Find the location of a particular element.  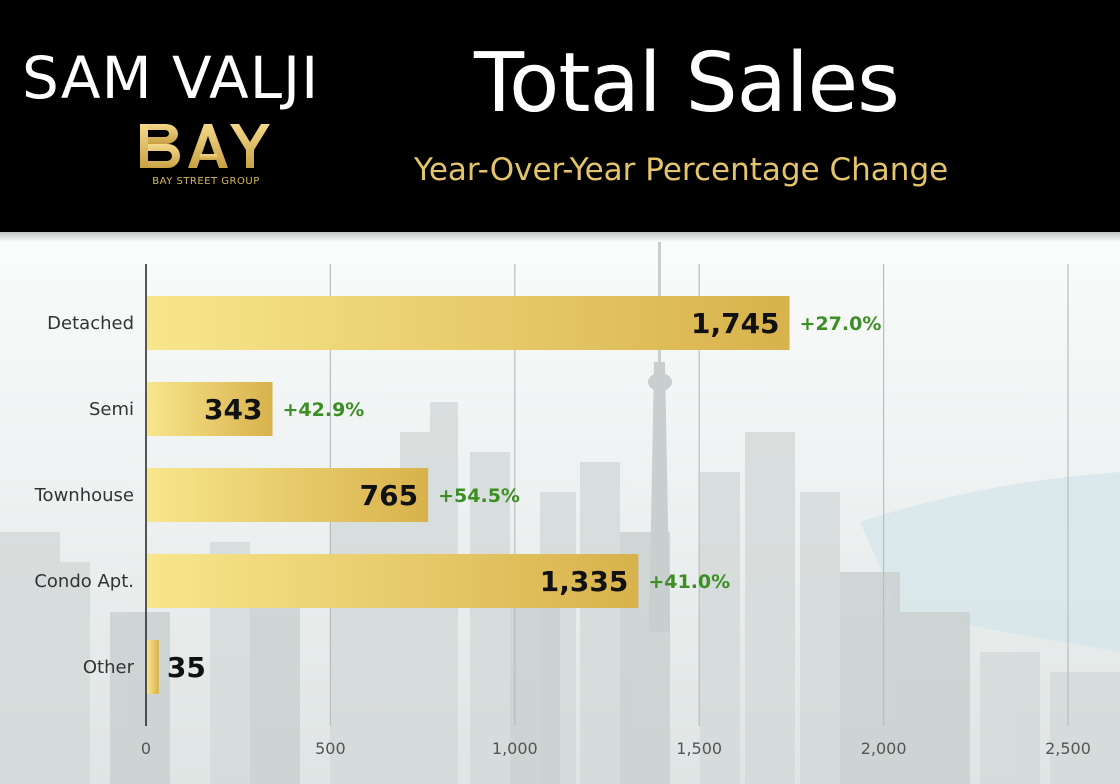

value-label: 35 is located at coordinates (186, 667).